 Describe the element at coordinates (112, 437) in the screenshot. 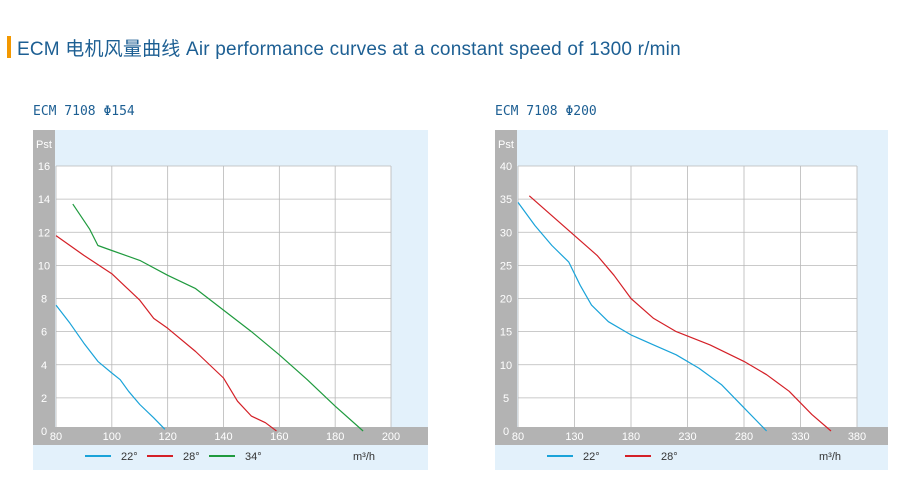

I see `x-tick-label: 100` at that location.